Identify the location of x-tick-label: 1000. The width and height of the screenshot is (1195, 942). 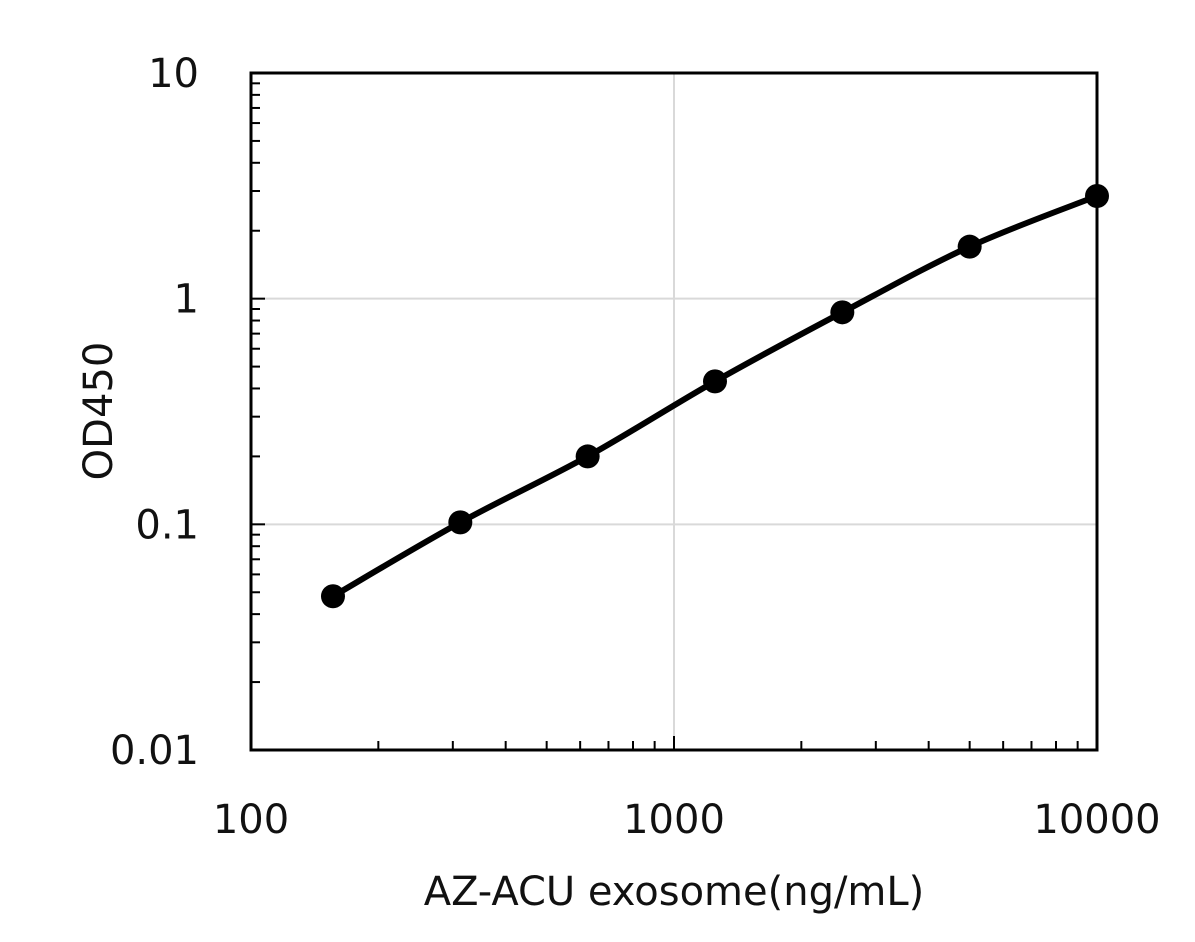
(674, 820).